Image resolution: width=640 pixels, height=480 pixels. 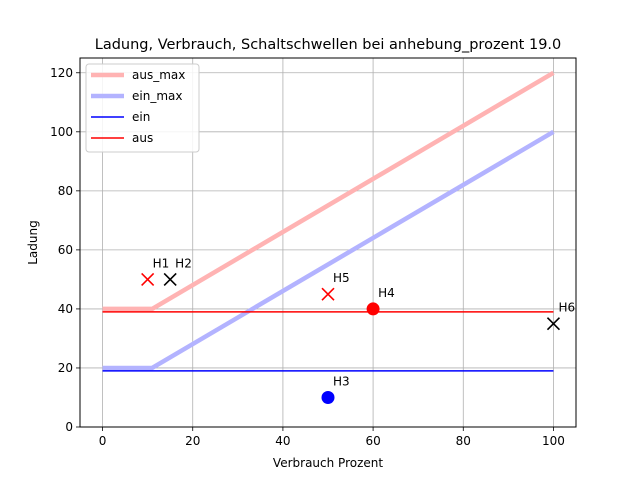 I want to click on data-point-H5, so click(x=328, y=294).